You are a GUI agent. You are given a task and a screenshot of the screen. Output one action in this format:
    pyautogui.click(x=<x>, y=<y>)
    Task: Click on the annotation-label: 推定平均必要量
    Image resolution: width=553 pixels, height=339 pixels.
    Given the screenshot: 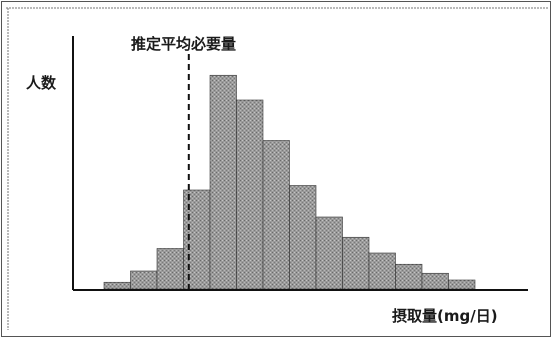 What is the action you would take?
    pyautogui.click(x=183, y=44)
    